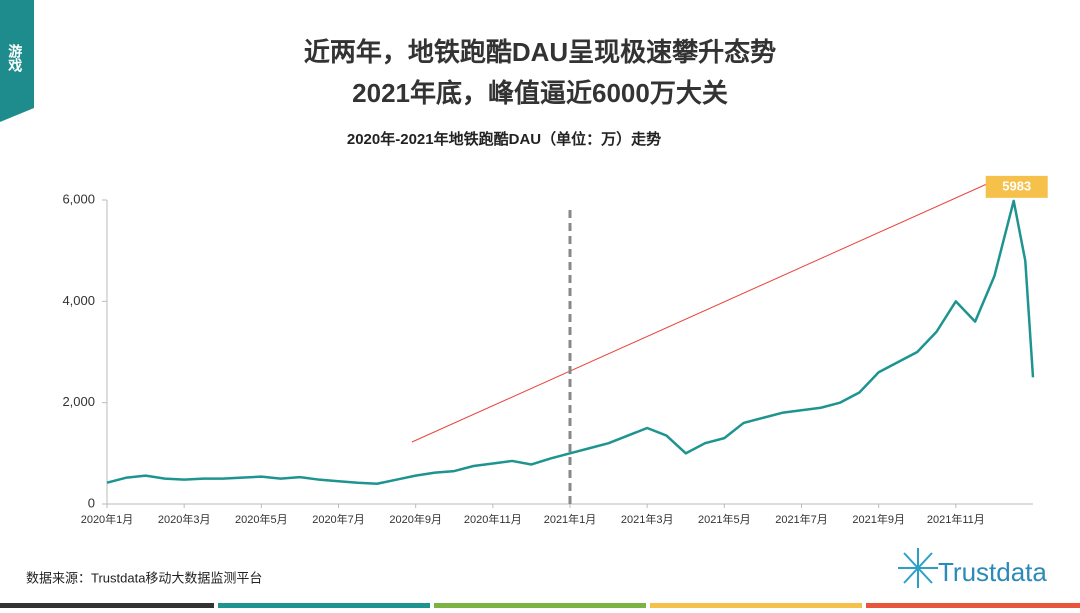  What do you see at coordinates (91, 502) in the screenshot?
I see `y-tick-label: 0` at bounding box center [91, 502].